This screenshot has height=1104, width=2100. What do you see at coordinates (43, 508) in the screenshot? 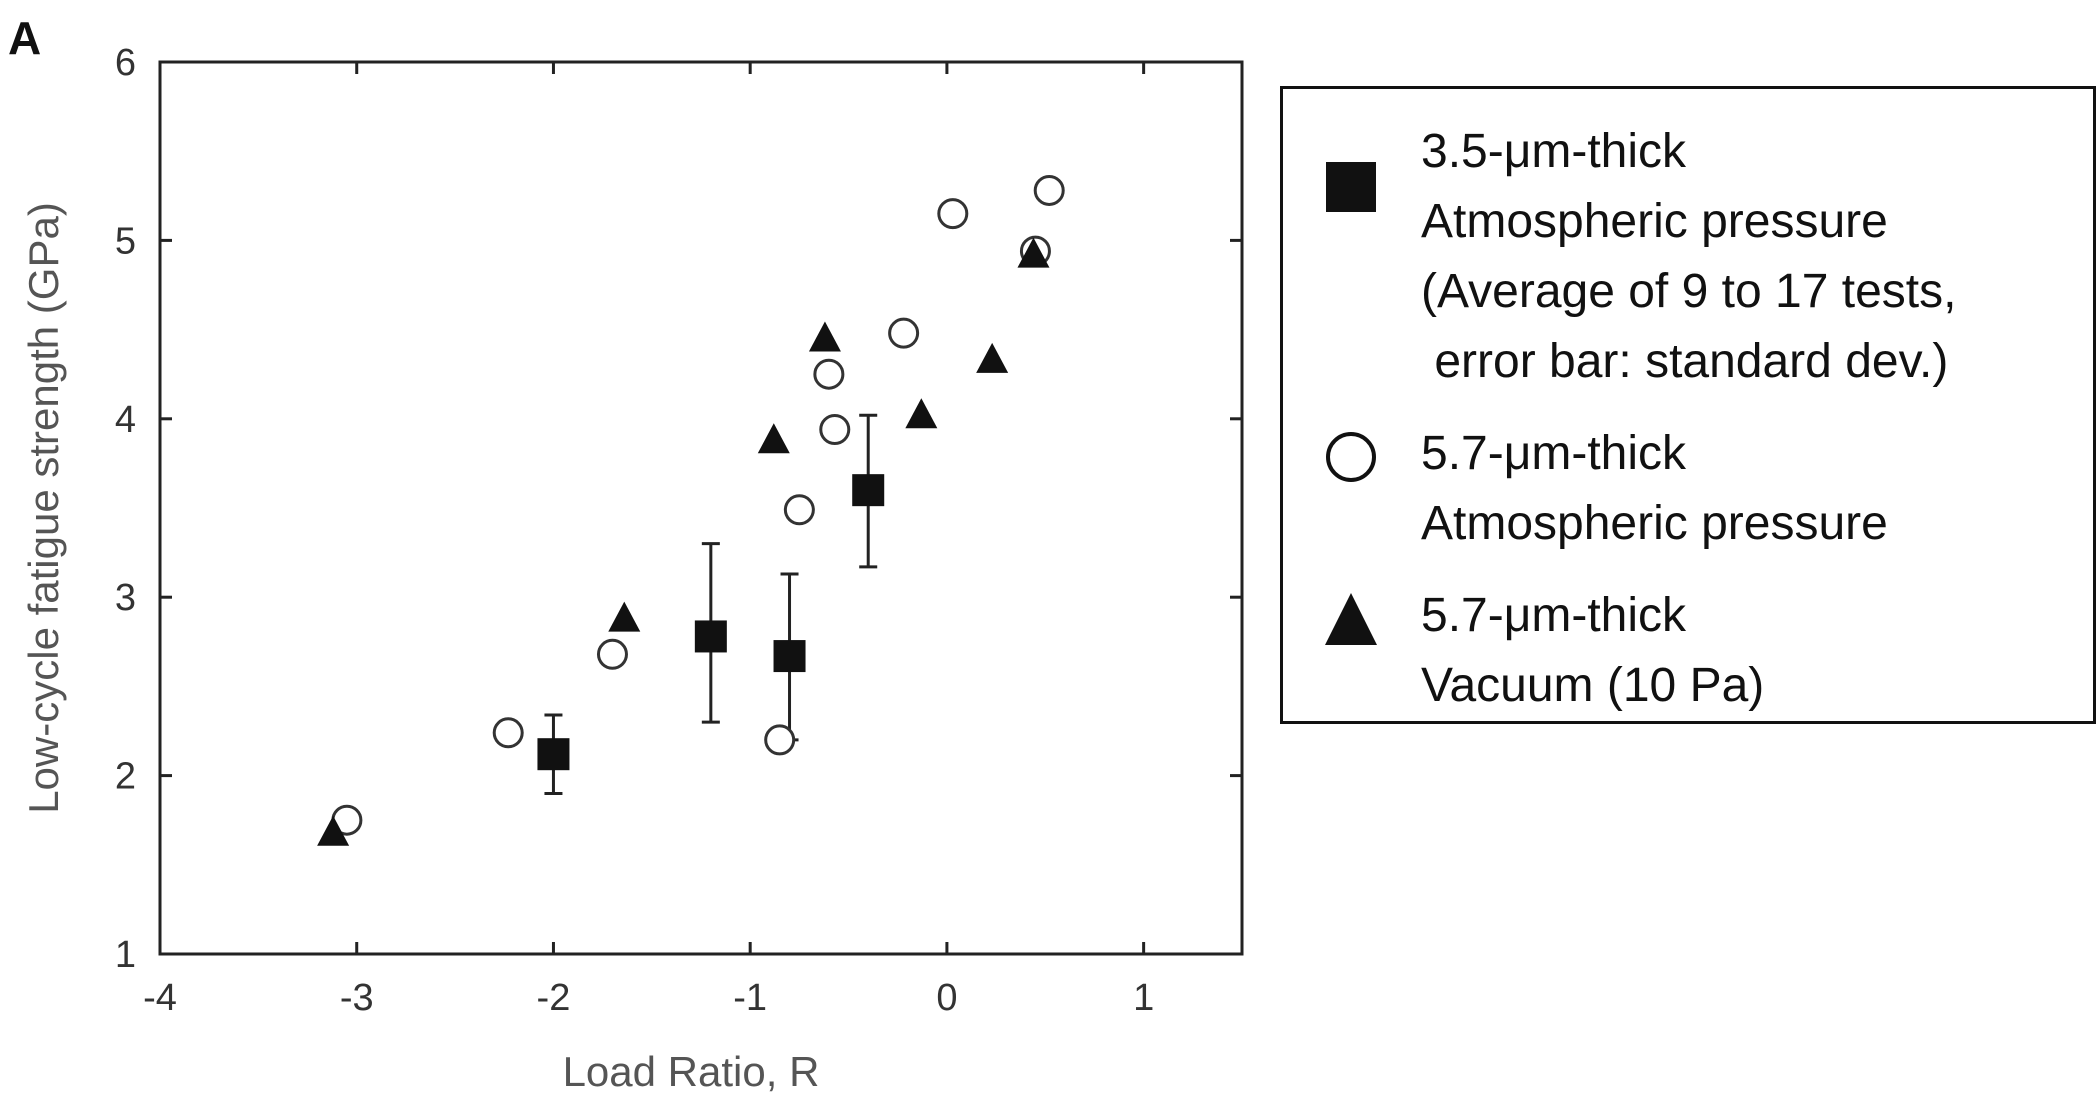
I see `y-axis-title: Low-cycle fatigue strength (GPa)` at bounding box center [43, 508].